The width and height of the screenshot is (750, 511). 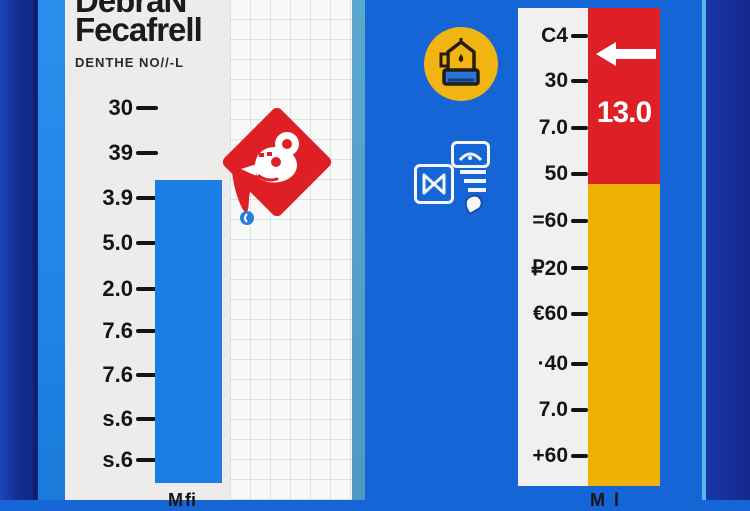 What do you see at coordinates (704, 250) in the screenshot?
I see `right-cyan-divider` at bounding box center [704, 250].